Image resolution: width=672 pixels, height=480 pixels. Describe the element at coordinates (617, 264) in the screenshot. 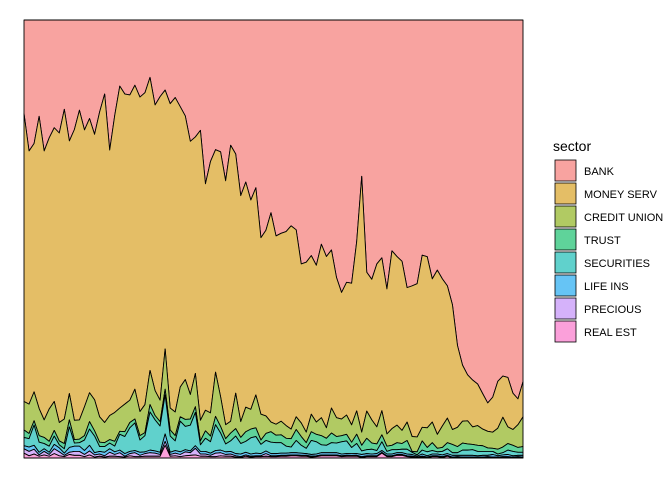

I see `legend-label: SECURITIES` at that location.